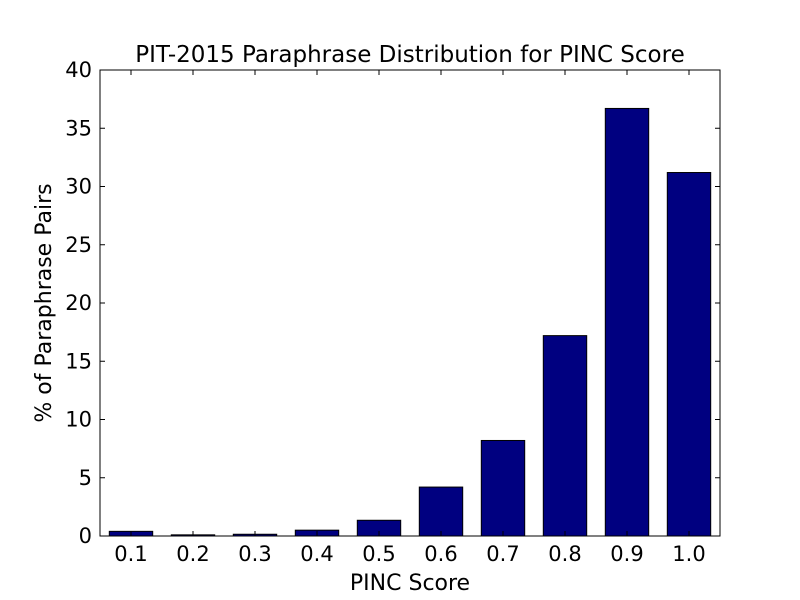 The width and height of the screenshot is (800, 600). I want to click on y-tick-label-25: 25, so click(78, 245).